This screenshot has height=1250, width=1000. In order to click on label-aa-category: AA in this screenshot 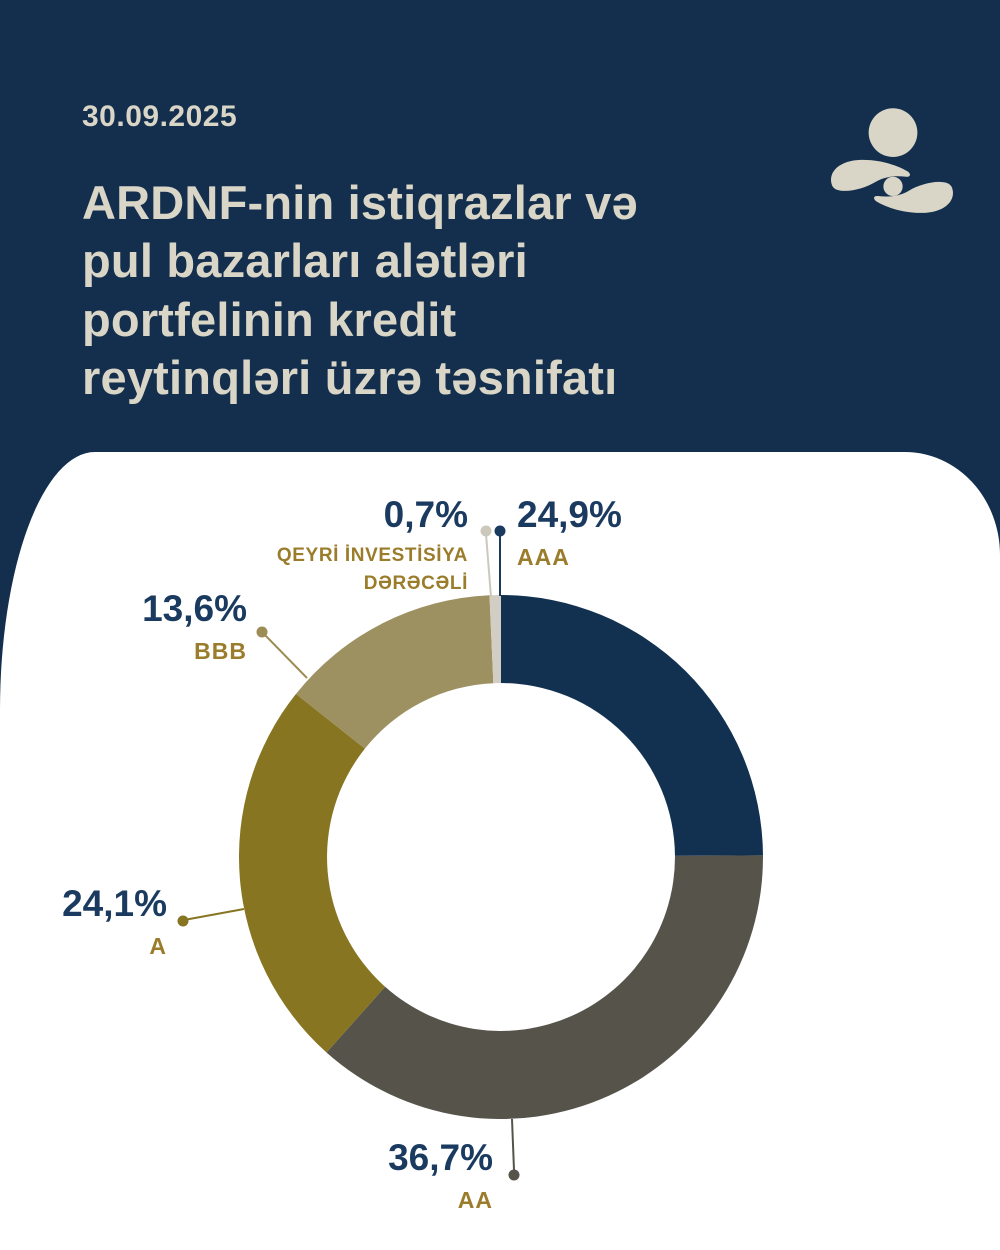, I will do `click(475, 1200)`.